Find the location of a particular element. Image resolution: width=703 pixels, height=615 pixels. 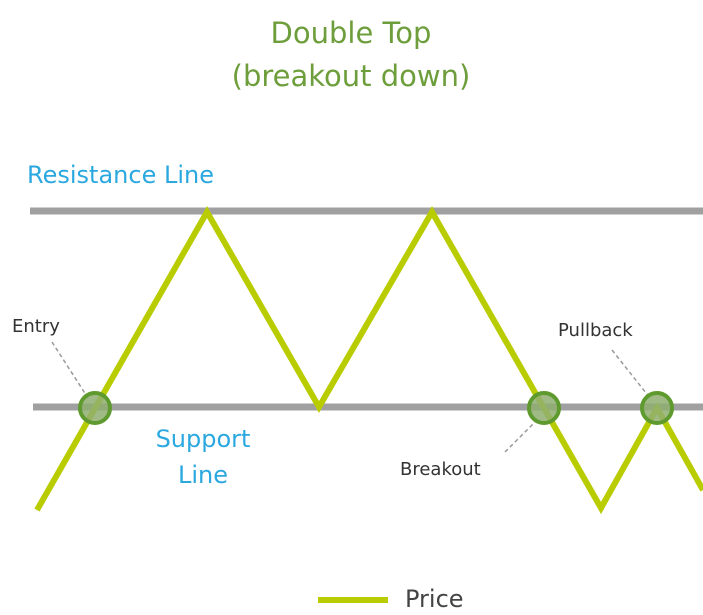

legend-label: Price is located at coordinates (434, 599).